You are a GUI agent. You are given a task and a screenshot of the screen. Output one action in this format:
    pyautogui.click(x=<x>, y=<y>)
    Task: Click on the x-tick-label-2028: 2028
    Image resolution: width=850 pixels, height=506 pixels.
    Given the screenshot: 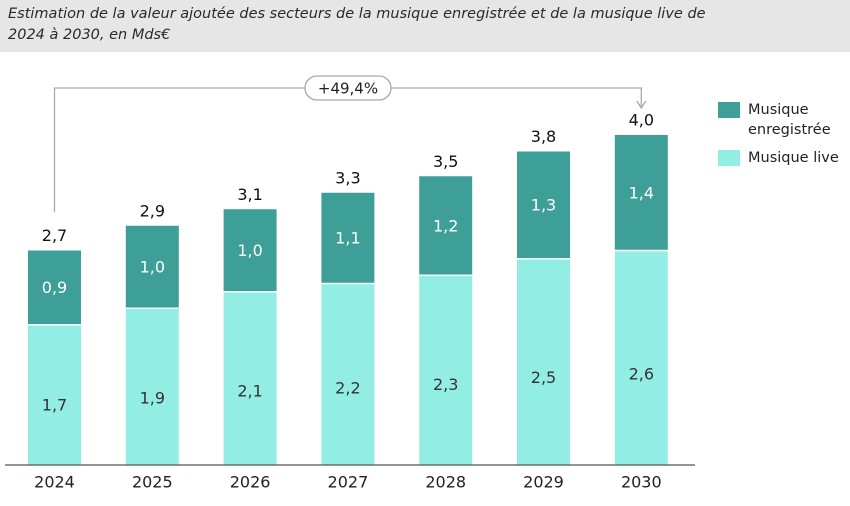 What is the action you would take?
    pyautogui.click(x=445, y=482)
    